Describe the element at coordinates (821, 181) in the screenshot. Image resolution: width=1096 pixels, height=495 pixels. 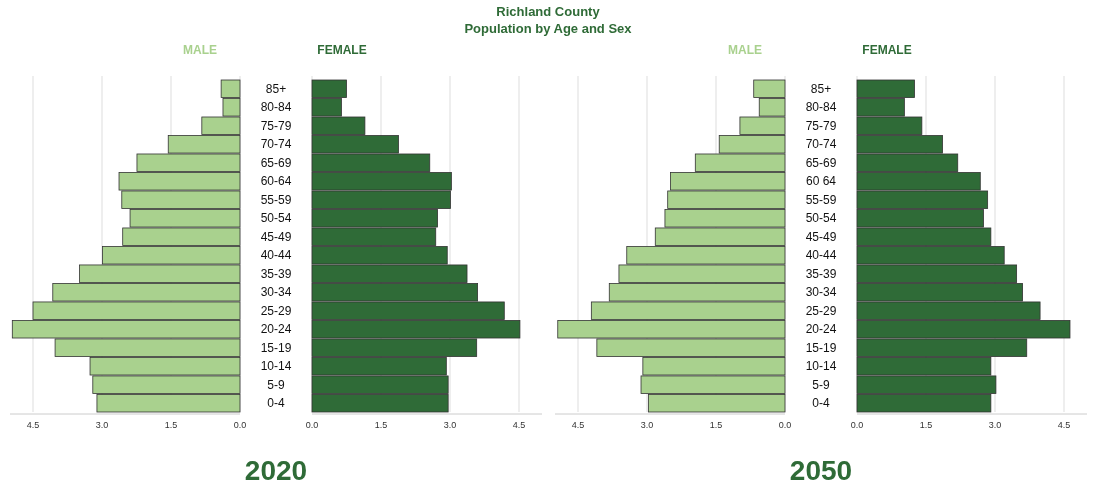
I see `y-tick-label: 60 64` at that location.